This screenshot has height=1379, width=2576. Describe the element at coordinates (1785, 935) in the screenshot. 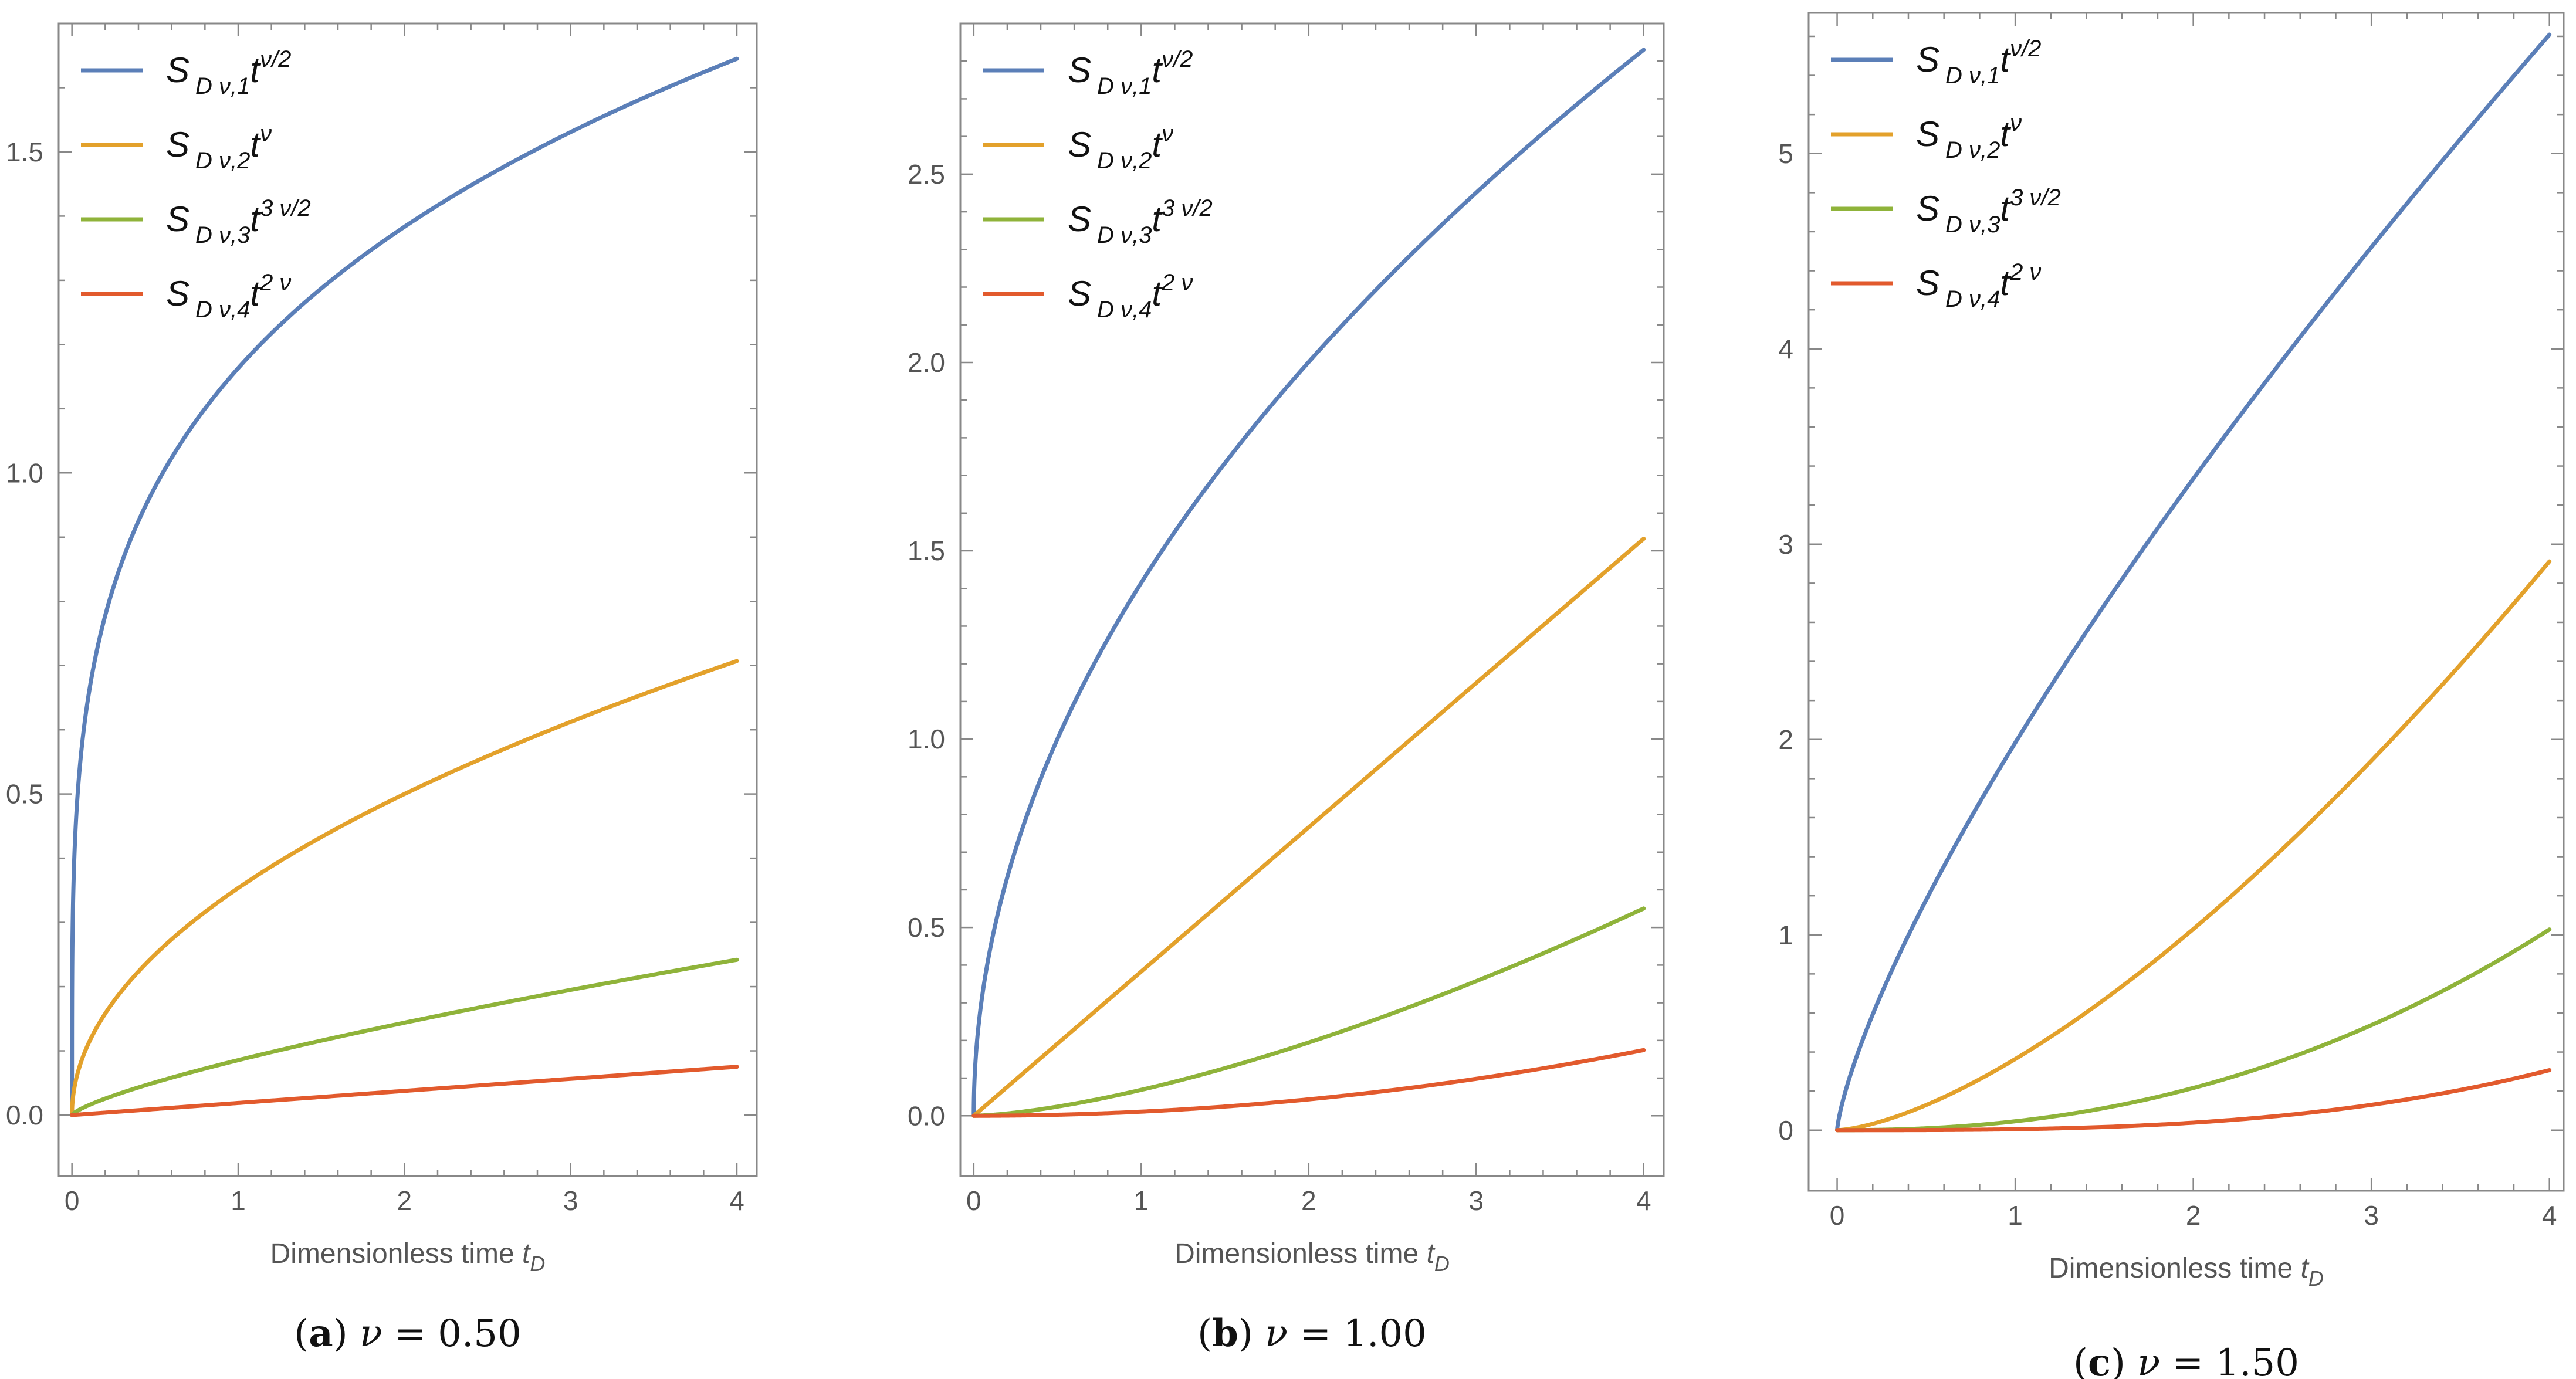

I see `y-tick-label-c: 1` at that location.